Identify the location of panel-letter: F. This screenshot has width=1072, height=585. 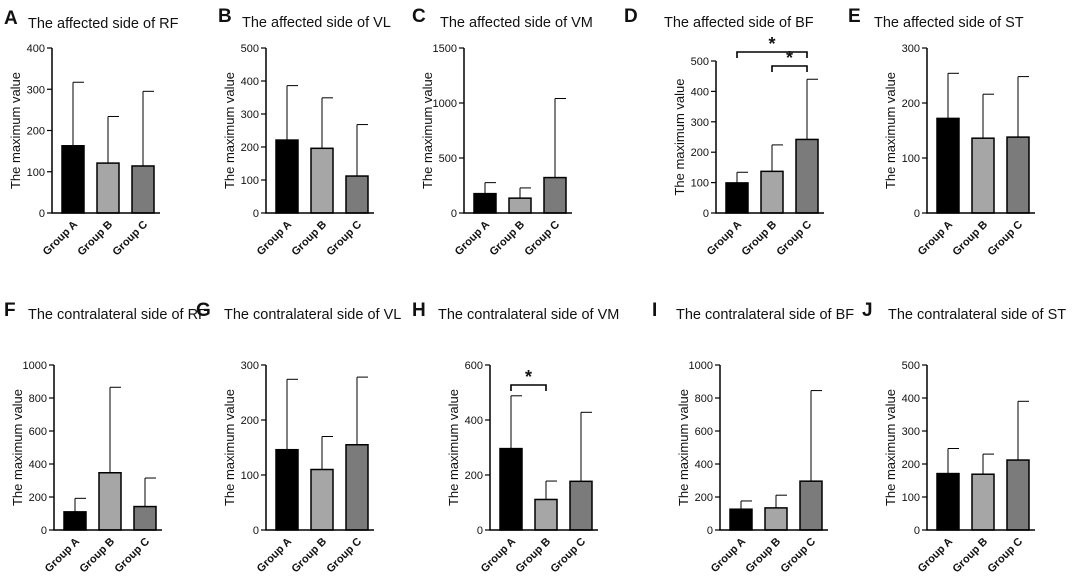
(10, 310).